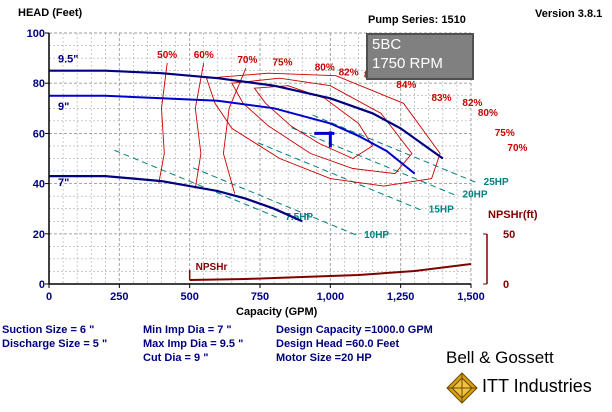 This screenshot has height=412, width=612. Describe the element at coordinates (407, 63) in the screenshot. I see `model-speed: 1750 RPM` at that location.